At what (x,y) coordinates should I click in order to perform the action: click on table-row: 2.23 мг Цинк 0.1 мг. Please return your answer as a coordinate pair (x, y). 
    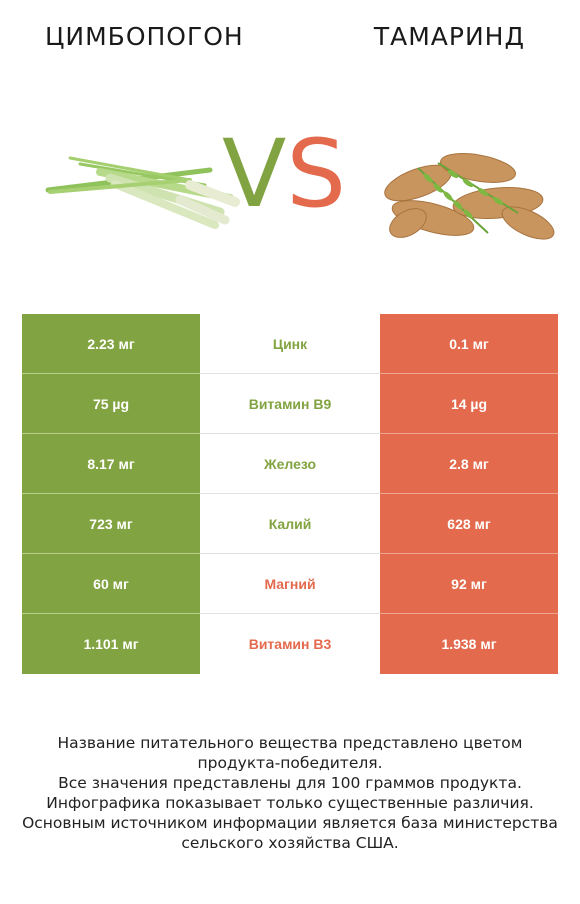
    Looking at the image, I should click on (290, 344).